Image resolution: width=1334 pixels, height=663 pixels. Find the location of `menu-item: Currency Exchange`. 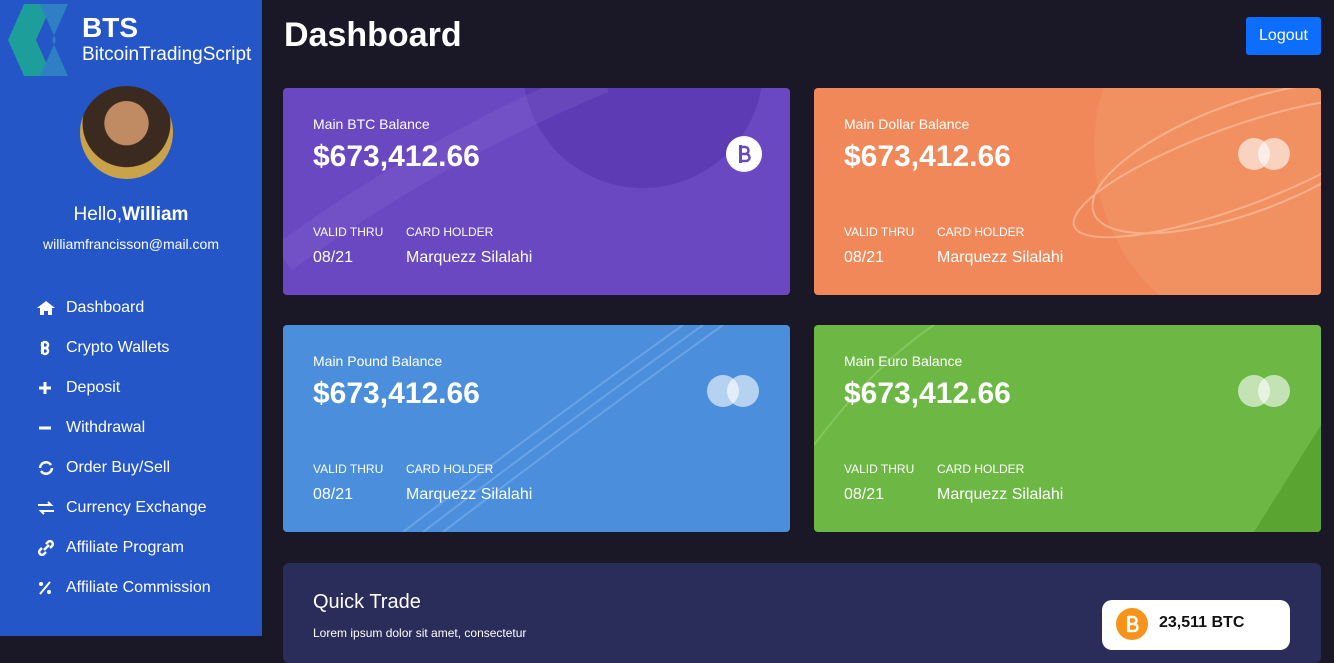

menu-item: Currency Exchange is located at coordinates (123, 508).